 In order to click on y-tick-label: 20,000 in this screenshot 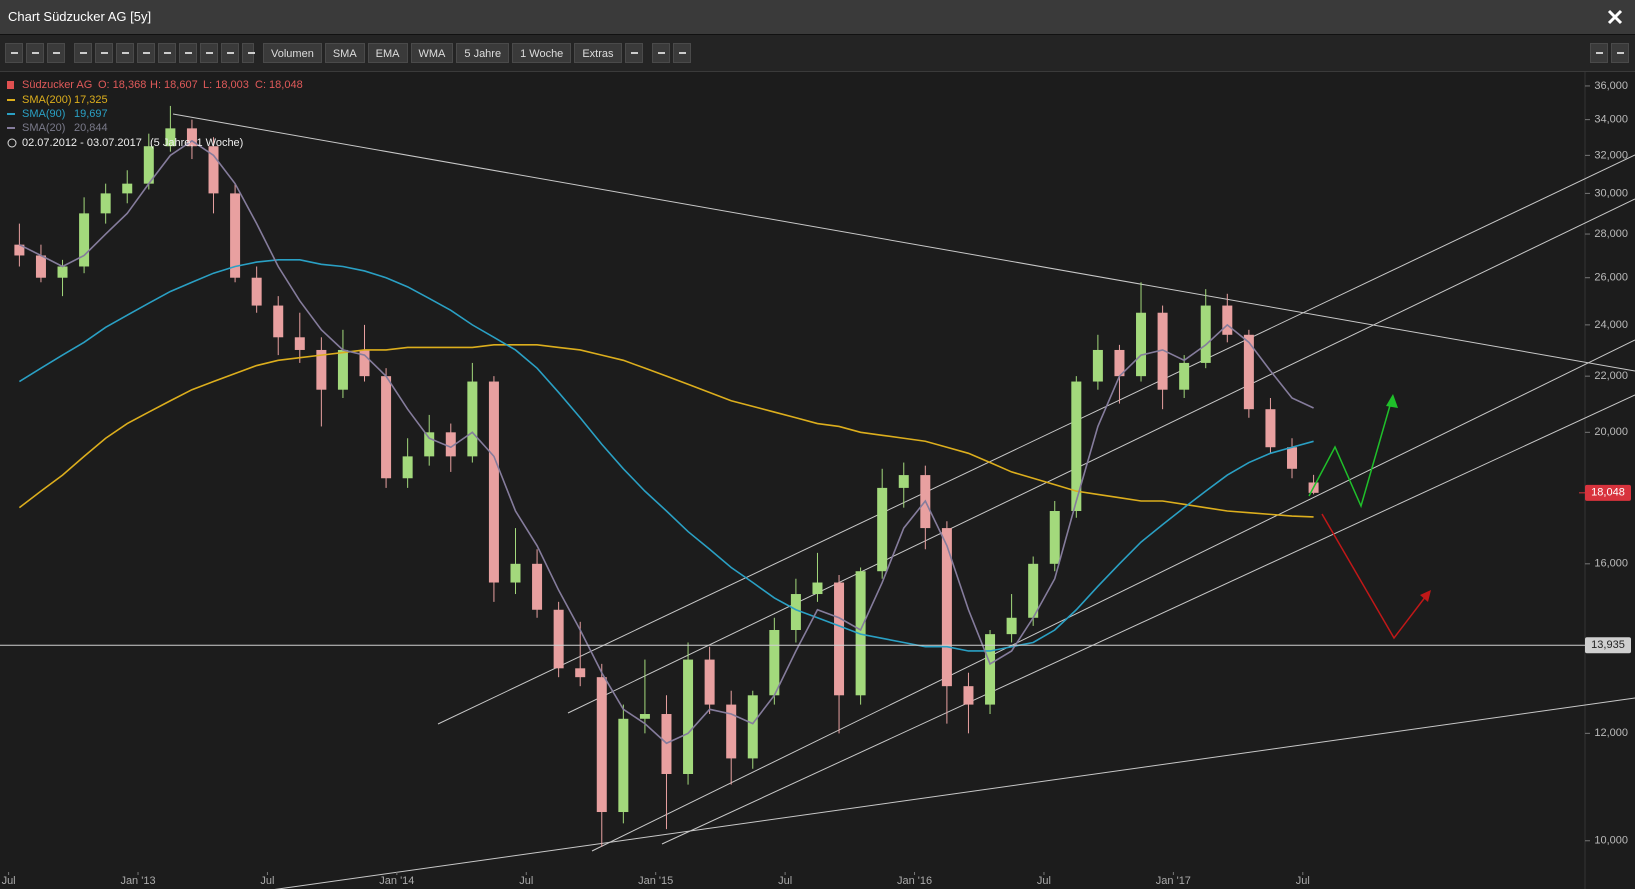, I will do `click(1611, 432)`.